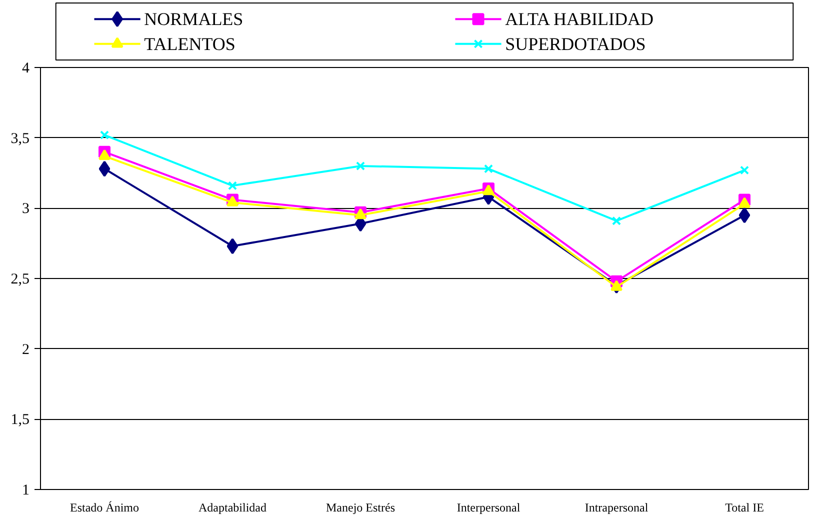 Image resolution: width=818 pixels, height=522 pixels. What do you see at coordinates (744, 507) in the screenshot?
I see `x-tick-label: Total IE` at bounding box center [744, 507].